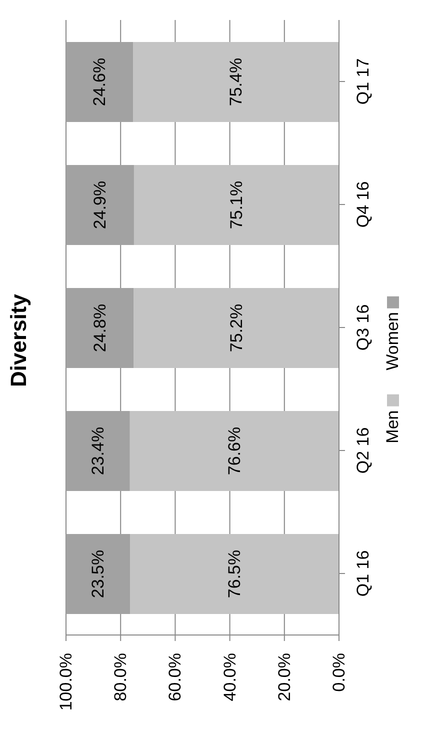 The height and width of the screenshot is (740, 433). I want to click on y-tick-label: Q1 16, so click(363, 573).